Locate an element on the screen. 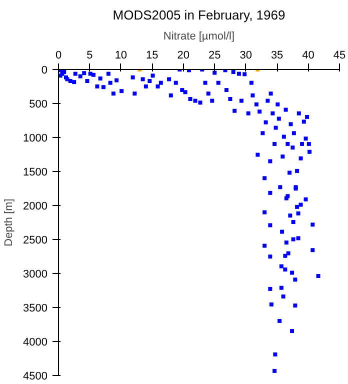  y-tick-label: 1000 is located at coordinates (35, 138).